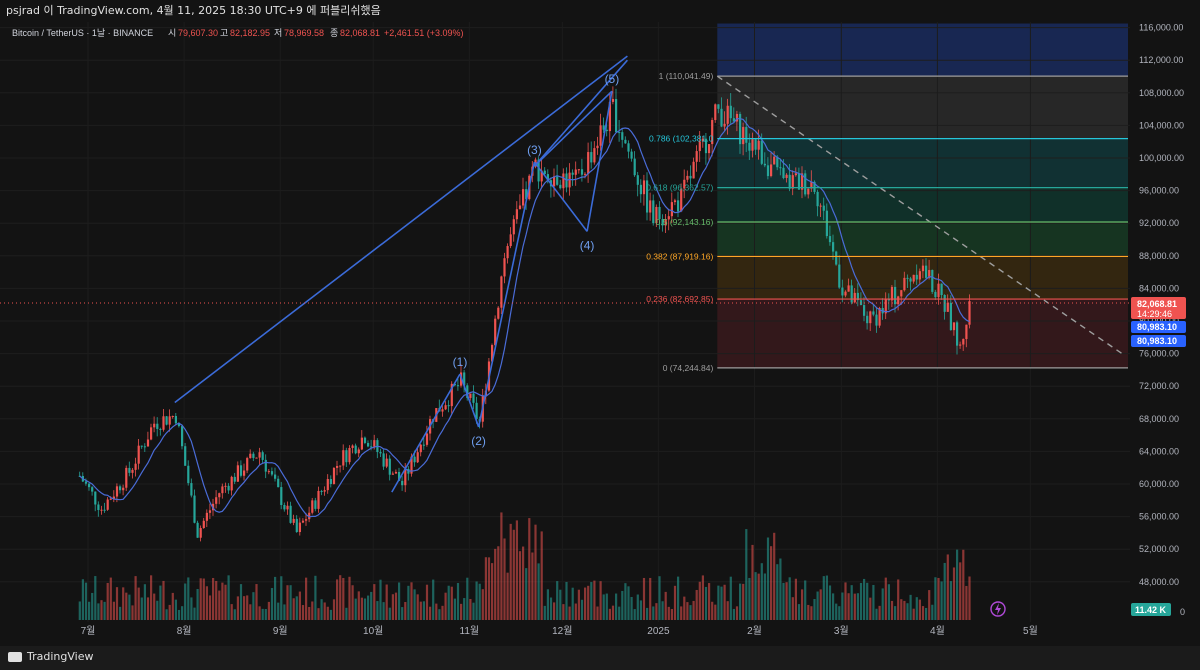 The height and width of the screenshot is (670, 1200). I want to click on alert-lightning-icon, so click(998, 609).